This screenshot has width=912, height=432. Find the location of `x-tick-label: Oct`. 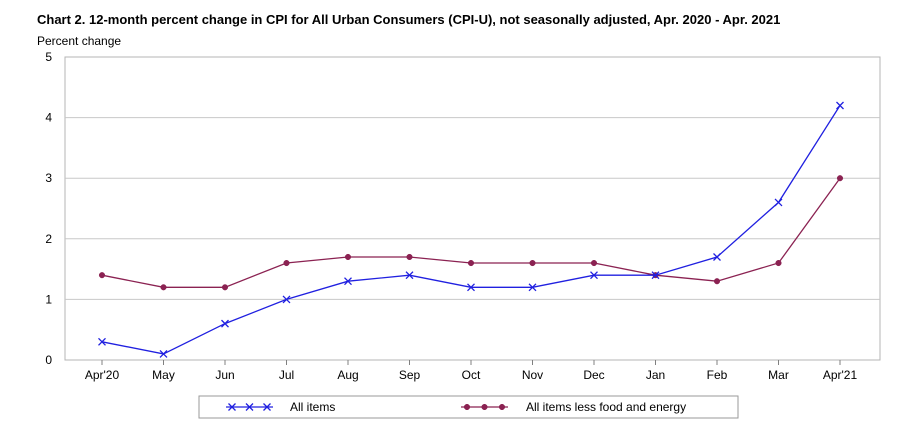

x-tick-label: Oct is located at coordinates (471, 375).